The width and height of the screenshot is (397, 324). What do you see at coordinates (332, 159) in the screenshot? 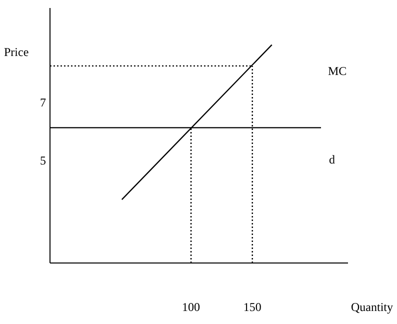
I see `text: d` at bounding box center [332, 159].